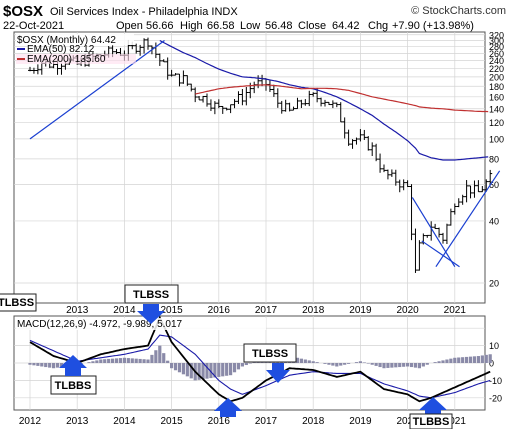  What do you see at coordinates (61, 49) in the screenshot?
I see `legend-ema50: EMA(50) 82.12` at bounding box center [61, 49].